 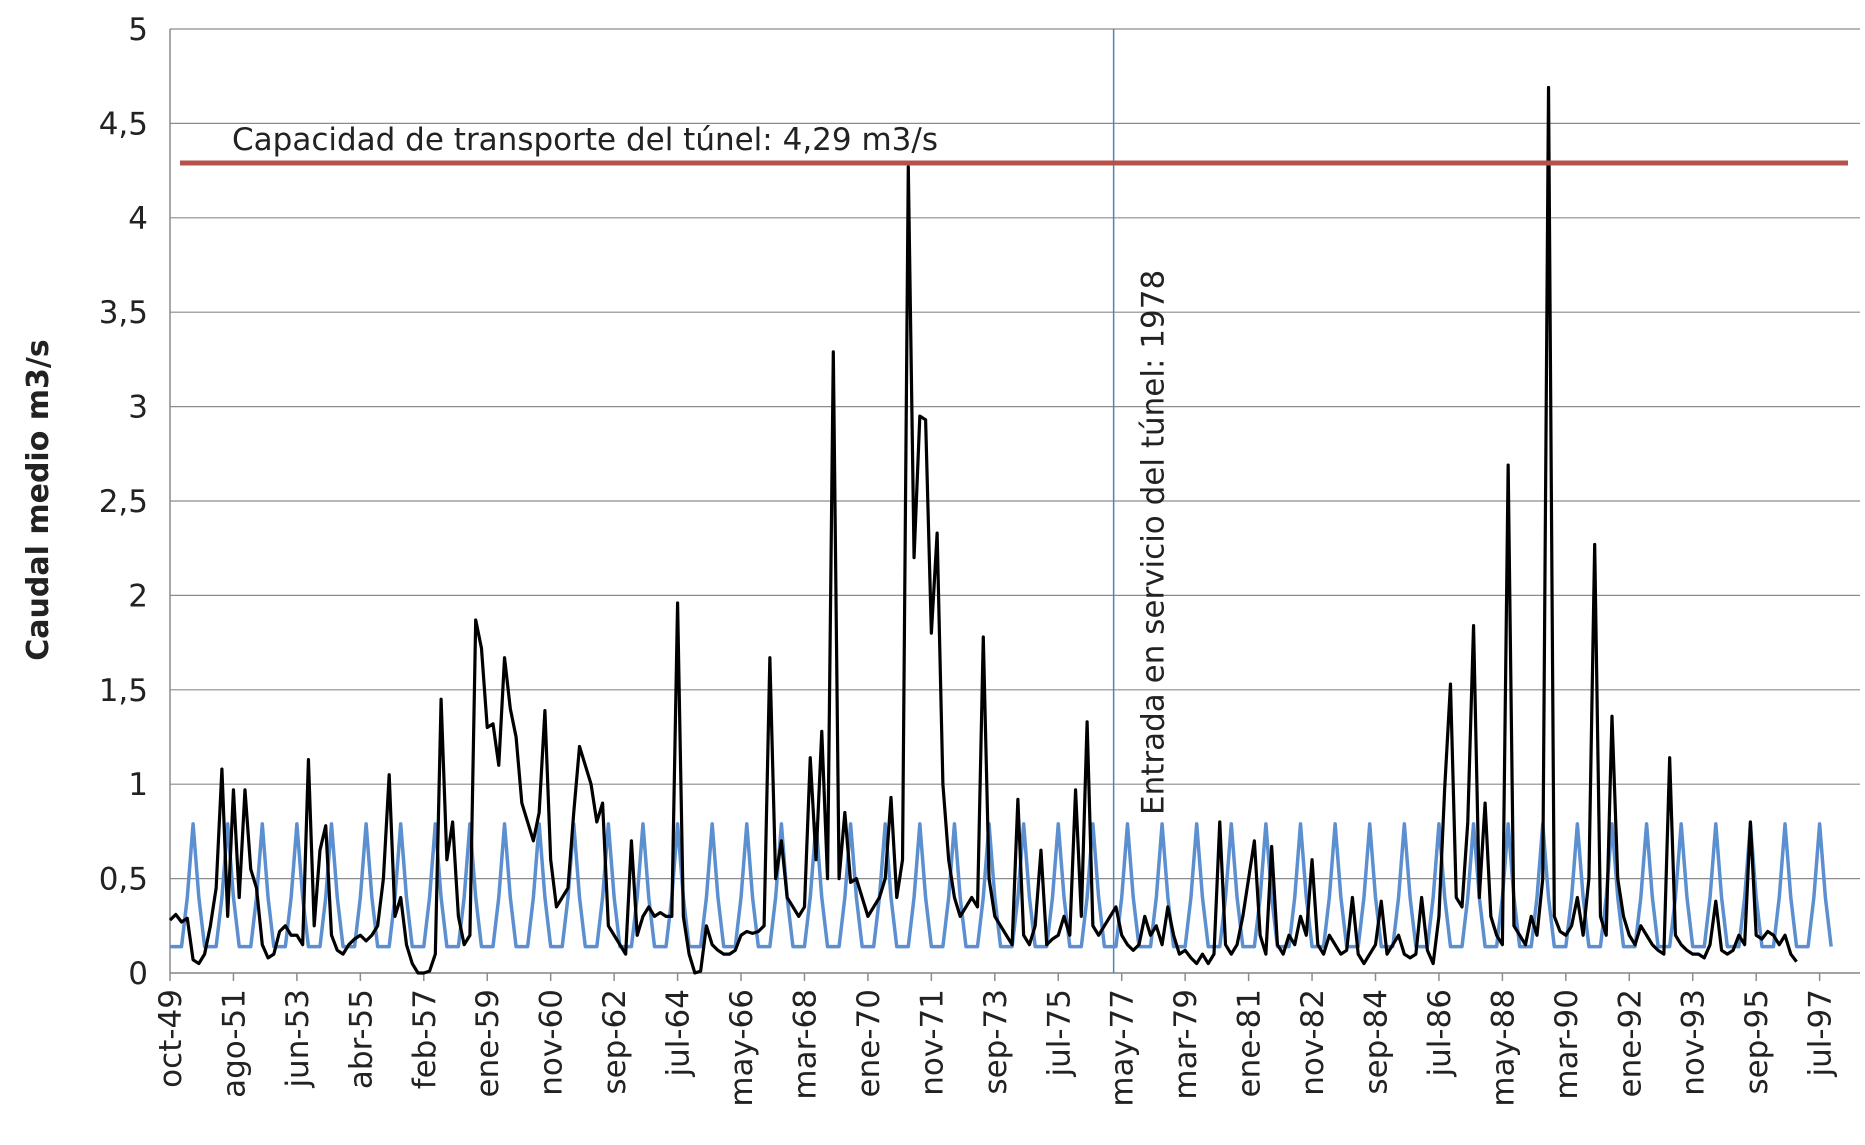 What do you see at coordinates (1821, 1033) in the screenshot?
I see `x-tick-label: jul-97` at bounding box center [1821, 1033].